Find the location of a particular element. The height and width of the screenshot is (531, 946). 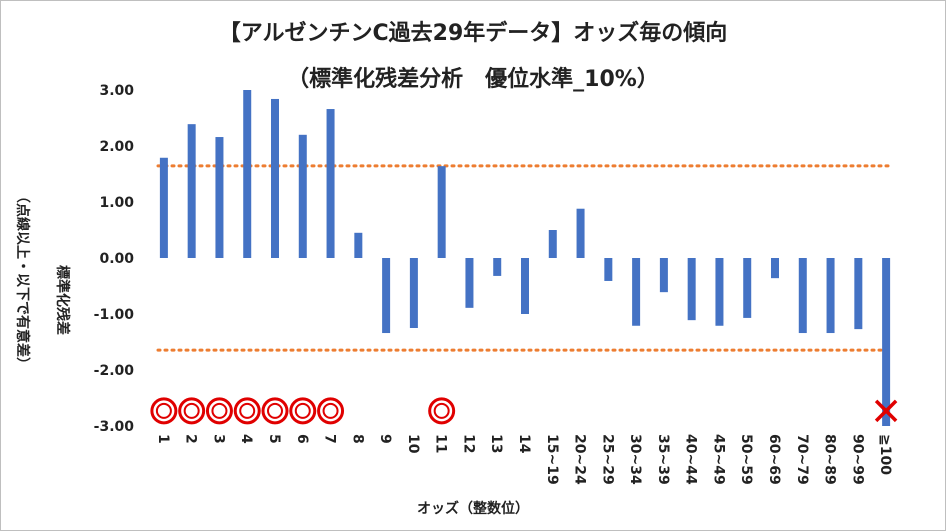

y-tick-label: -2.00 is located at coordinates (114, 371).